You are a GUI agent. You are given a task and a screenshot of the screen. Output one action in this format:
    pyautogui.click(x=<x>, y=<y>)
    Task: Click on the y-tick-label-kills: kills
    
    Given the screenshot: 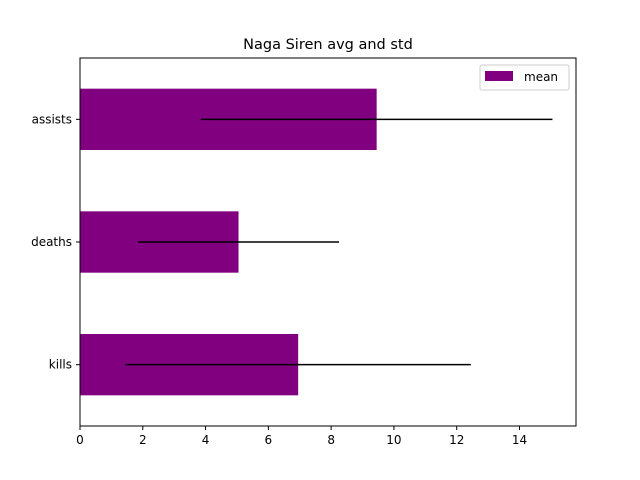 What is the action you would take?
    pyautogui.click(x=60, y=365)
    